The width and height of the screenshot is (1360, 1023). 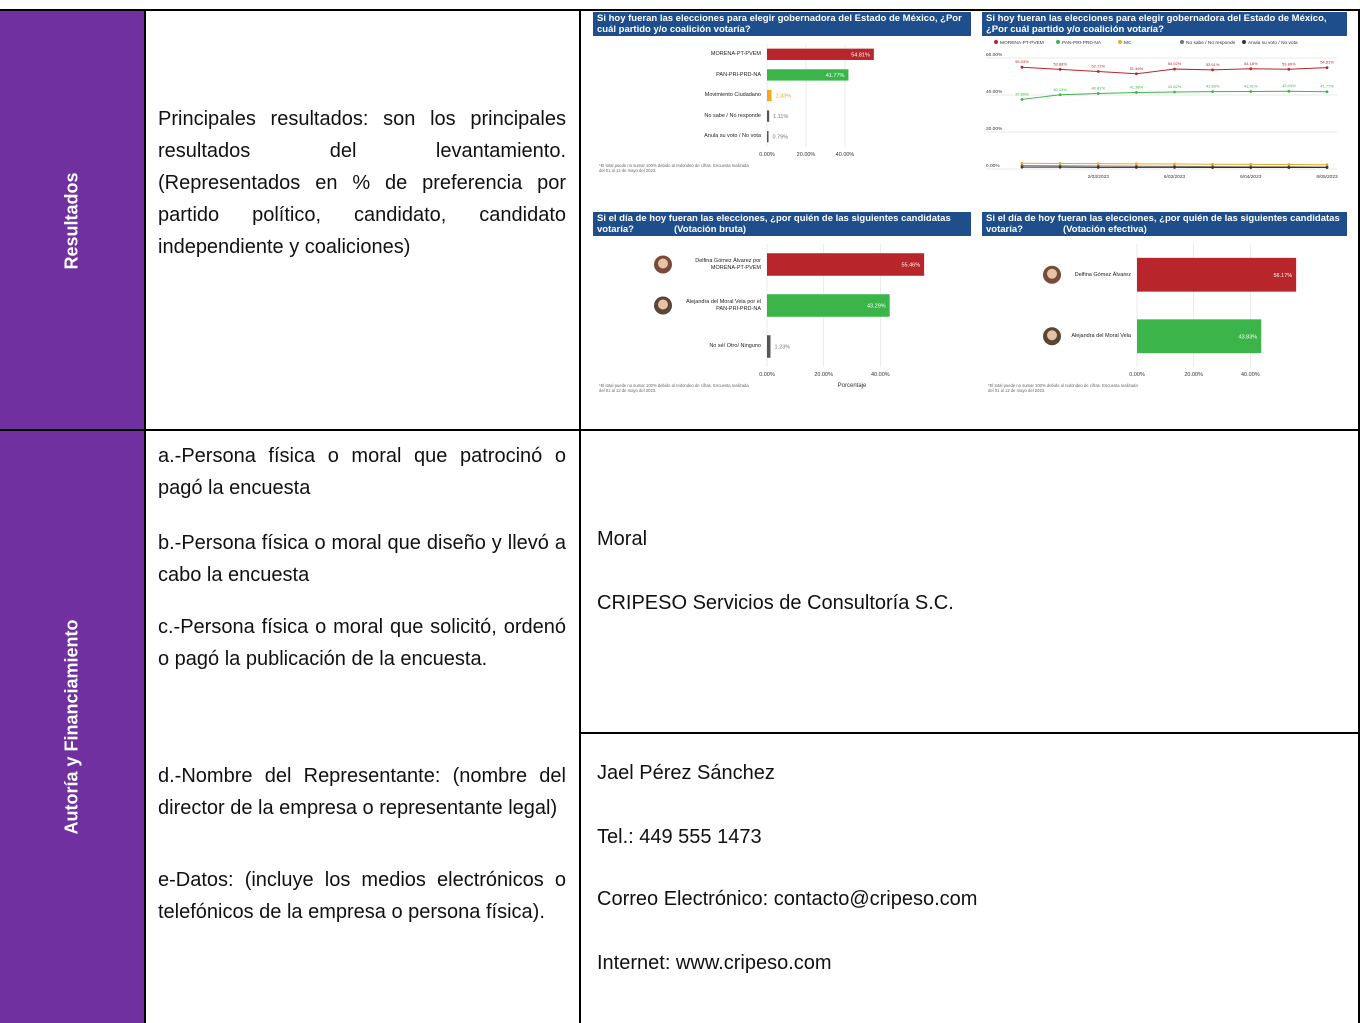 What do you see at coordinates (1082, 43) in the screenshot?
I see `legend-label: PAN-PRI-PRD-NA` at bounding box center [1082, 43].